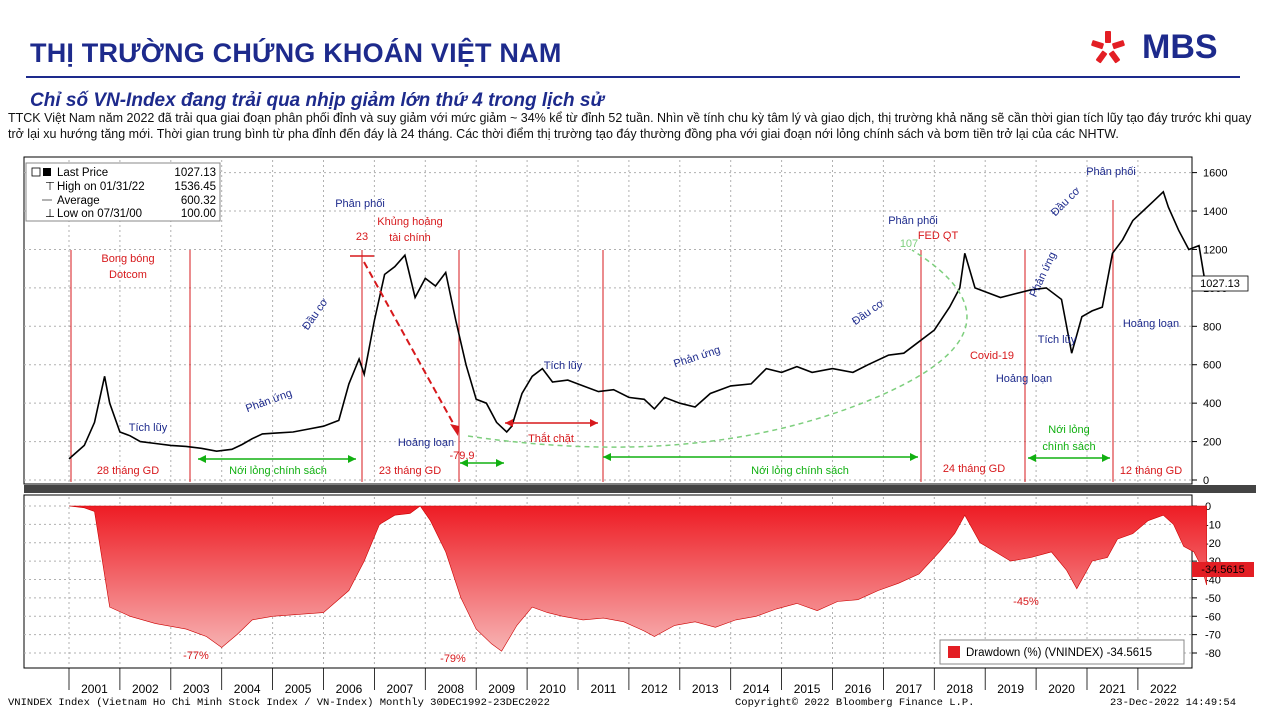  I want to click on annotation-label: Covid-19, so click(992, 356).